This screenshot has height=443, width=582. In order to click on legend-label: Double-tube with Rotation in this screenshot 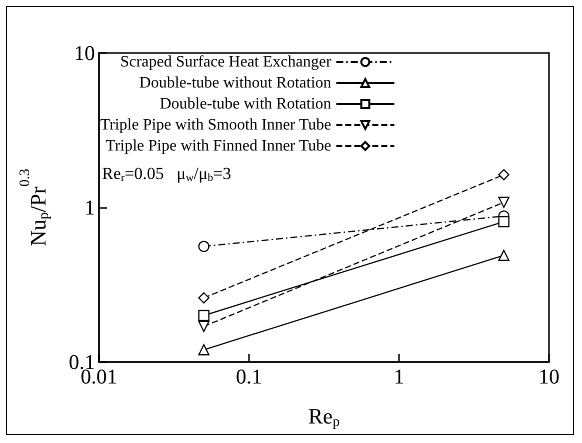, I will do `click(246, 104)`.